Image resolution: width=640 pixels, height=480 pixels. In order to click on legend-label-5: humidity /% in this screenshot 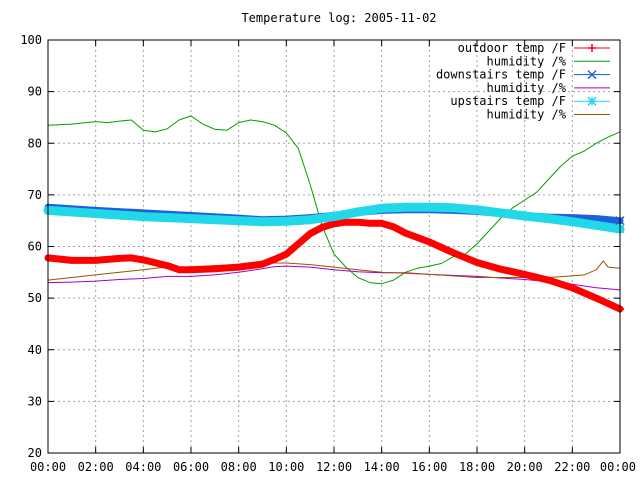, I will do `click(527, 115)`.